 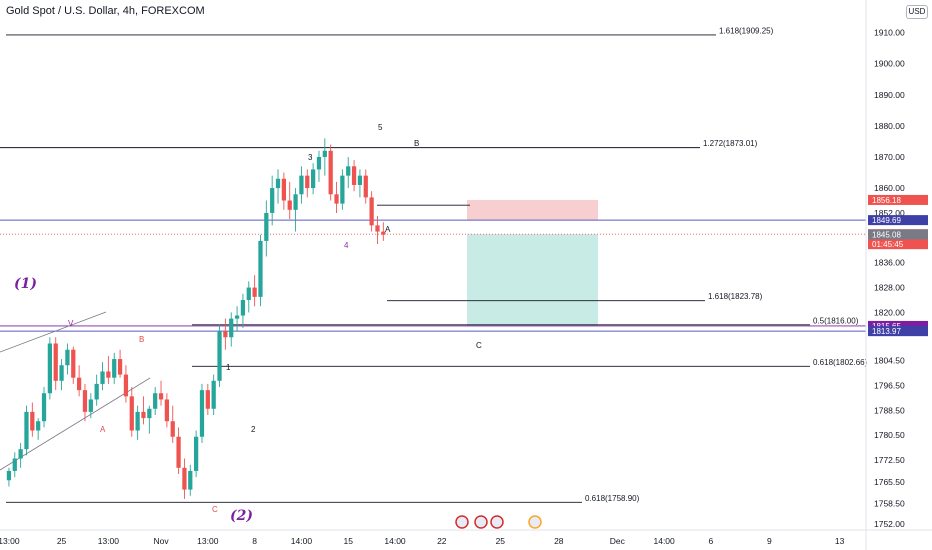 I want to click on price-tick-label: 1752.00, so click(x=889, y=524).